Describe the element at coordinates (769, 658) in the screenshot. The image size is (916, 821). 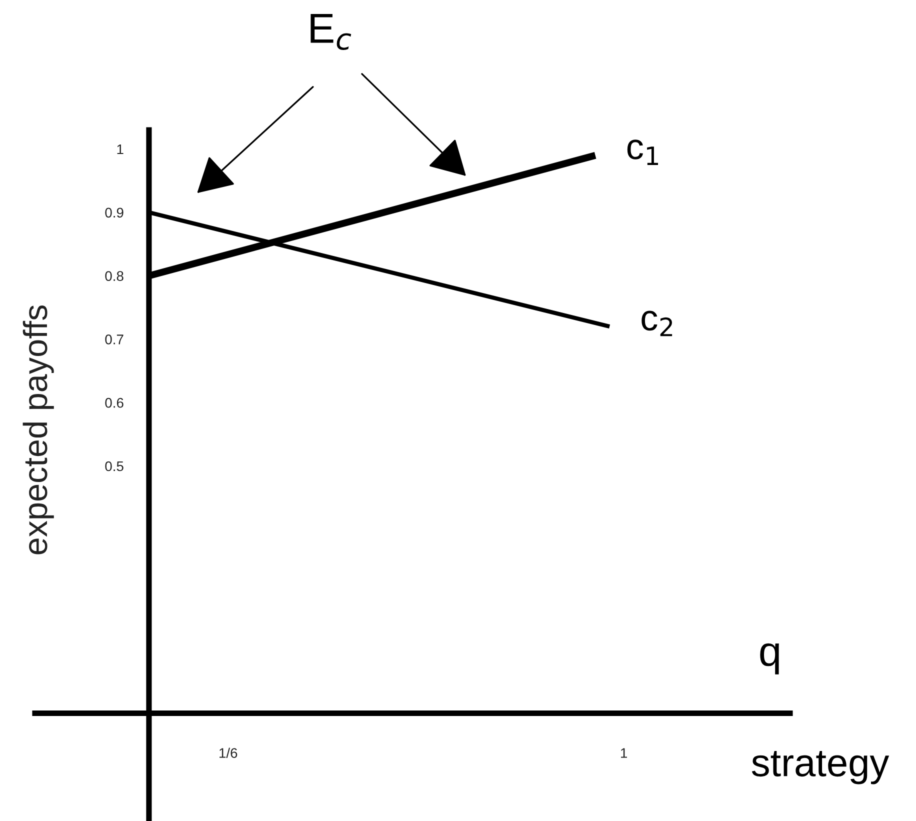
I see `annotation: q` at that location.